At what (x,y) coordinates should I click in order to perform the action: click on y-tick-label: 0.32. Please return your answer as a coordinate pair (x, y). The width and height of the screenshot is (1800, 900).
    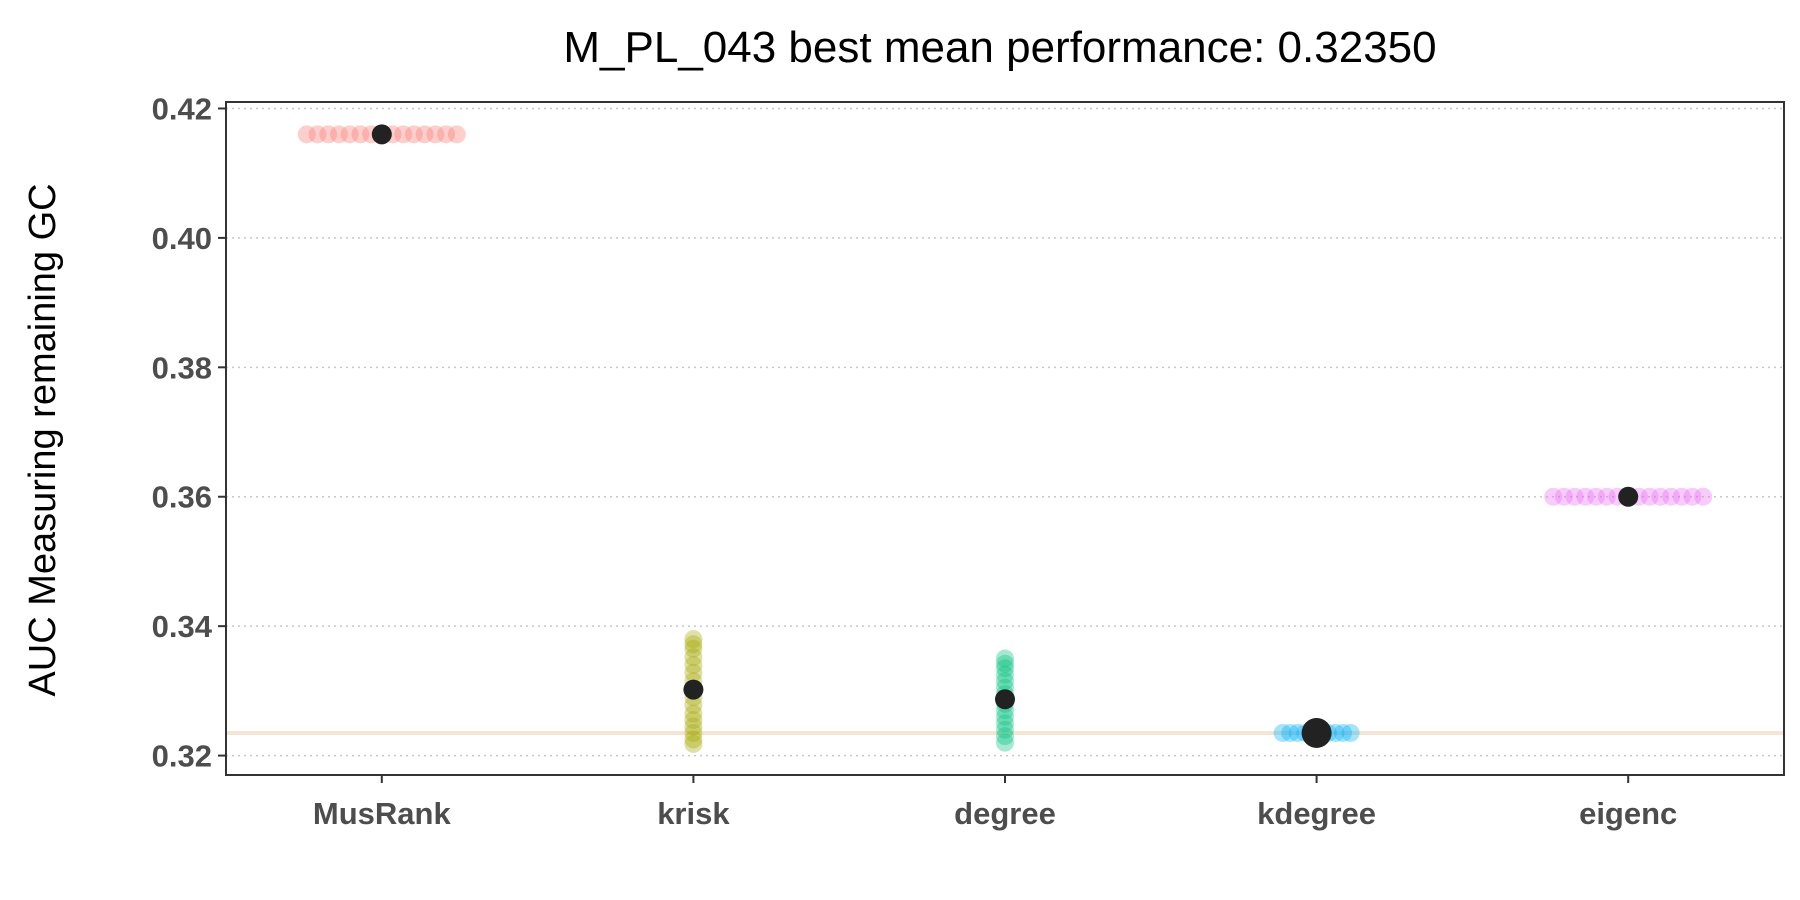
    Looking at the image, I should click on (182, 756).